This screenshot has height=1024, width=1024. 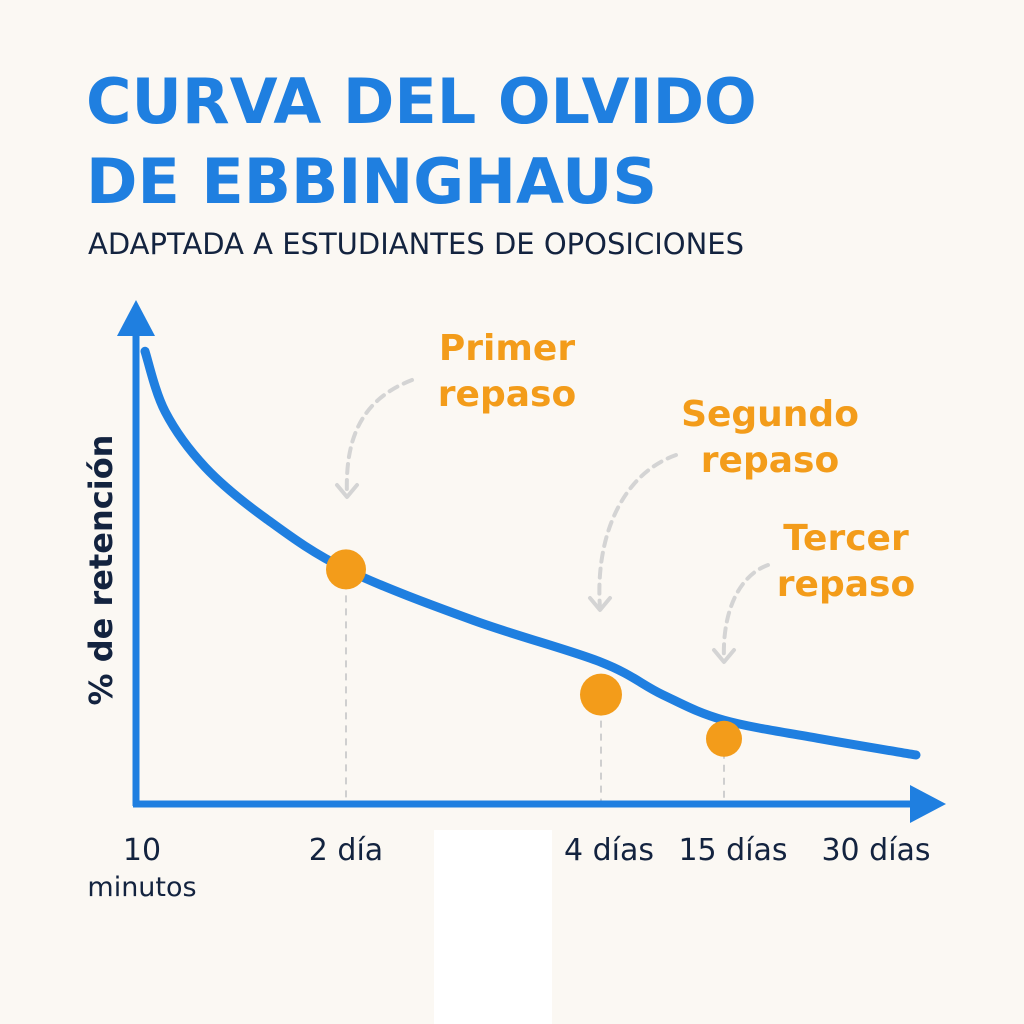 I want to click on x-tick-label: 30 días, so click(x=875, y=850).